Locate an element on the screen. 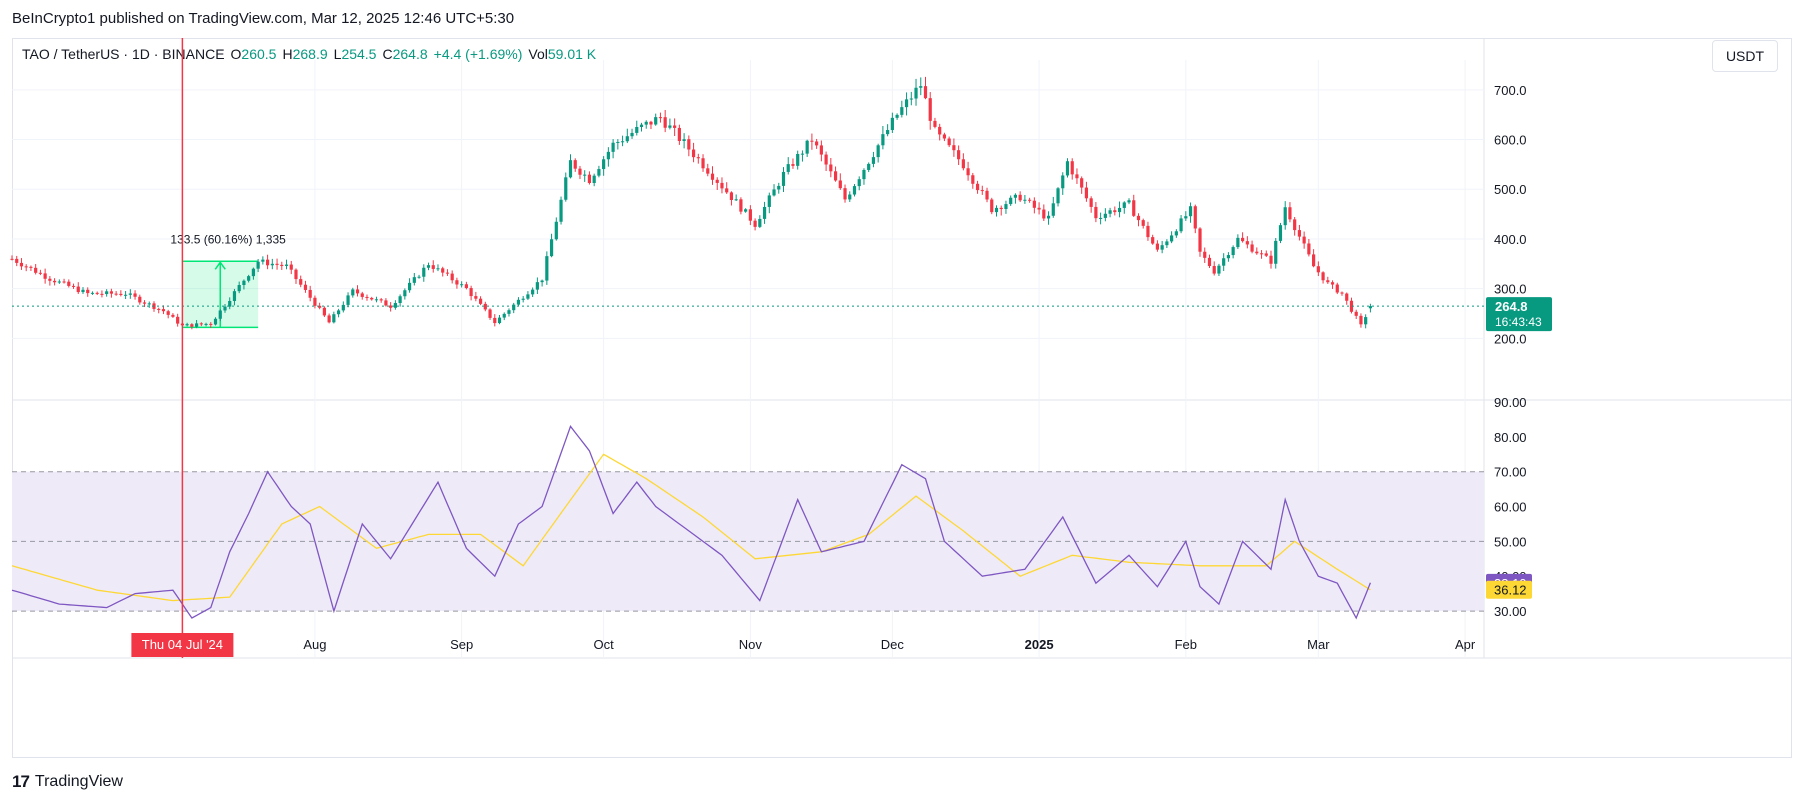  rsi-legend: RSI 38.10 36.12 is located at coordinates (76, 480).